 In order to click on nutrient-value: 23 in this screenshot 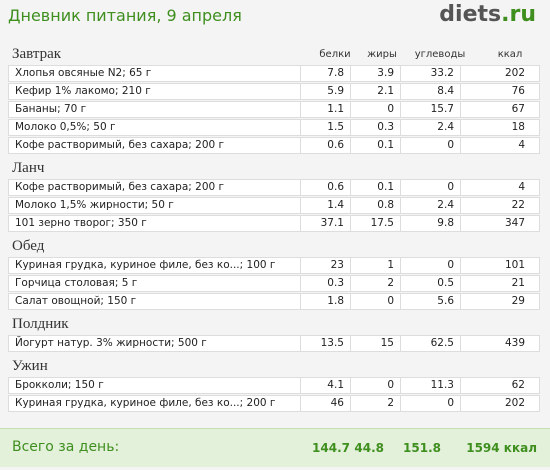, I will do `click(326, 265)`.